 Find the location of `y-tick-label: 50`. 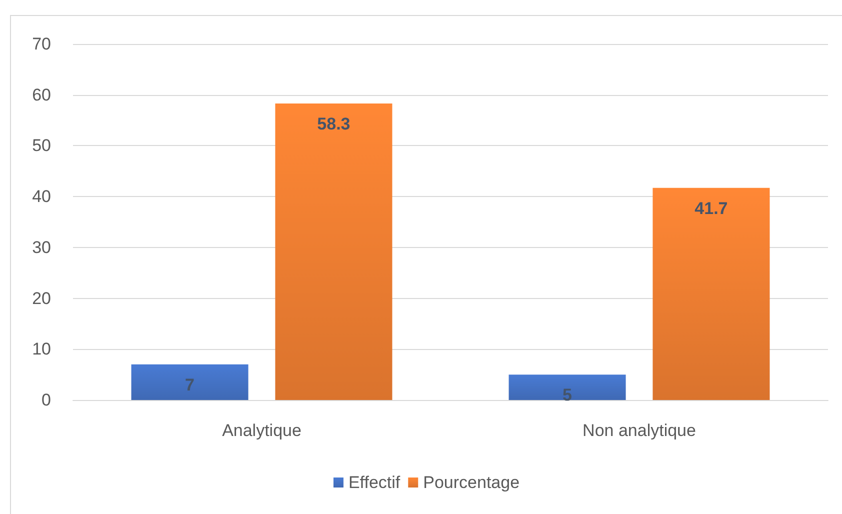

y-tick-label: 50 is located at coordinates (41, 146).